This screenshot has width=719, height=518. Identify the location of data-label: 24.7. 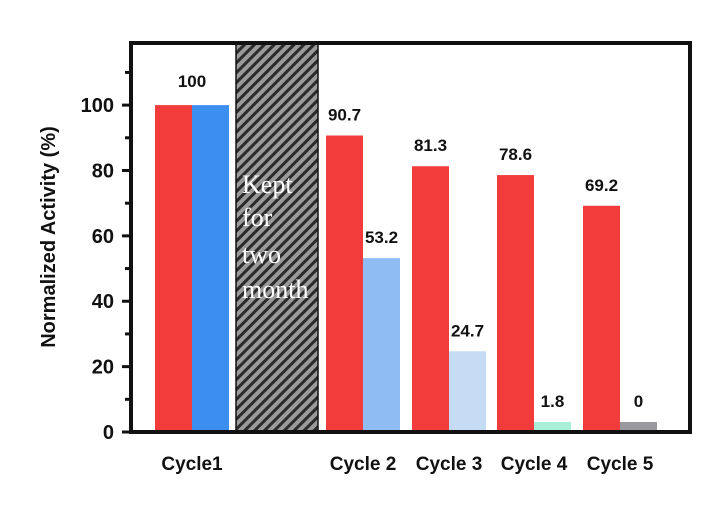
(467, 330).